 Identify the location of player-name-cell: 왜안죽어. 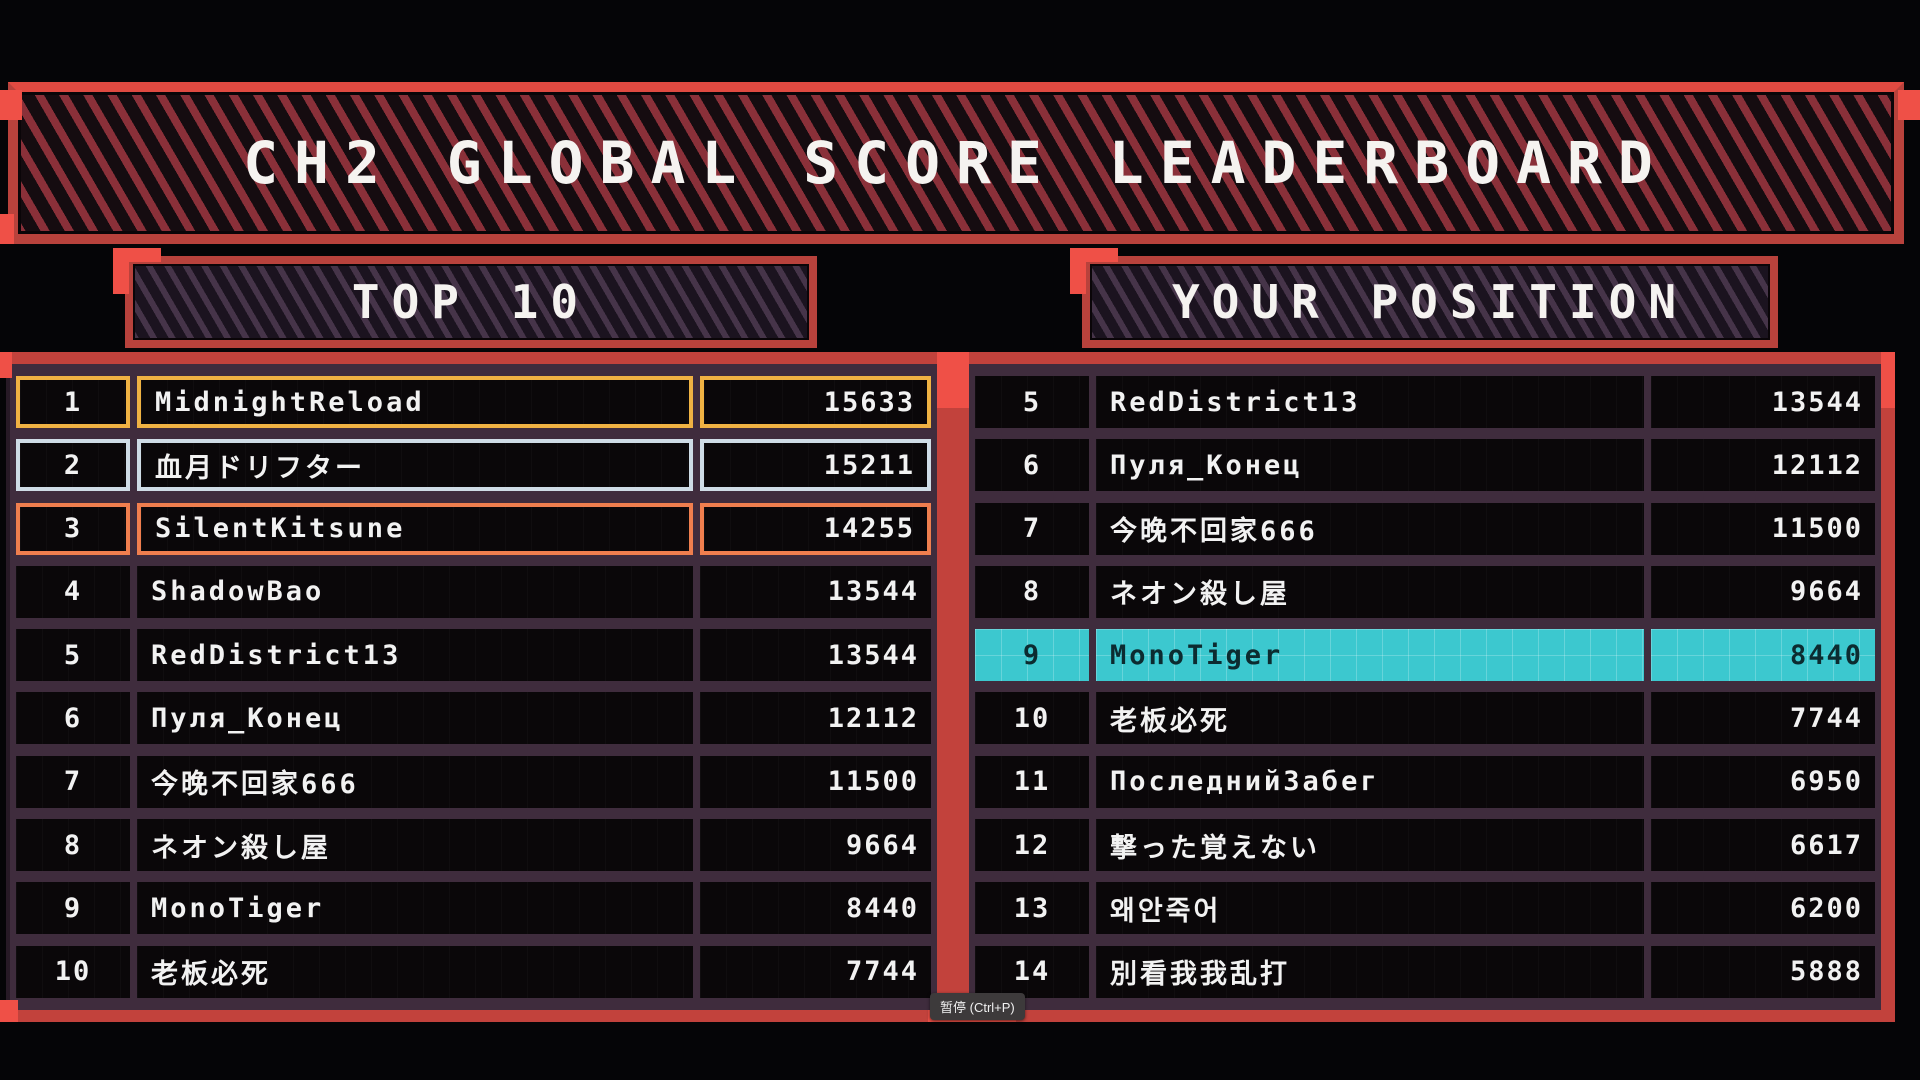
(1370, 908).